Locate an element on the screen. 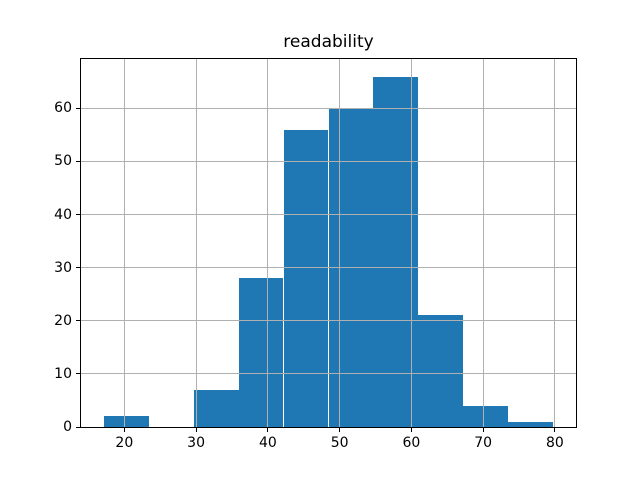  y-tick-label: 10 is located at coordinates (63, 373).